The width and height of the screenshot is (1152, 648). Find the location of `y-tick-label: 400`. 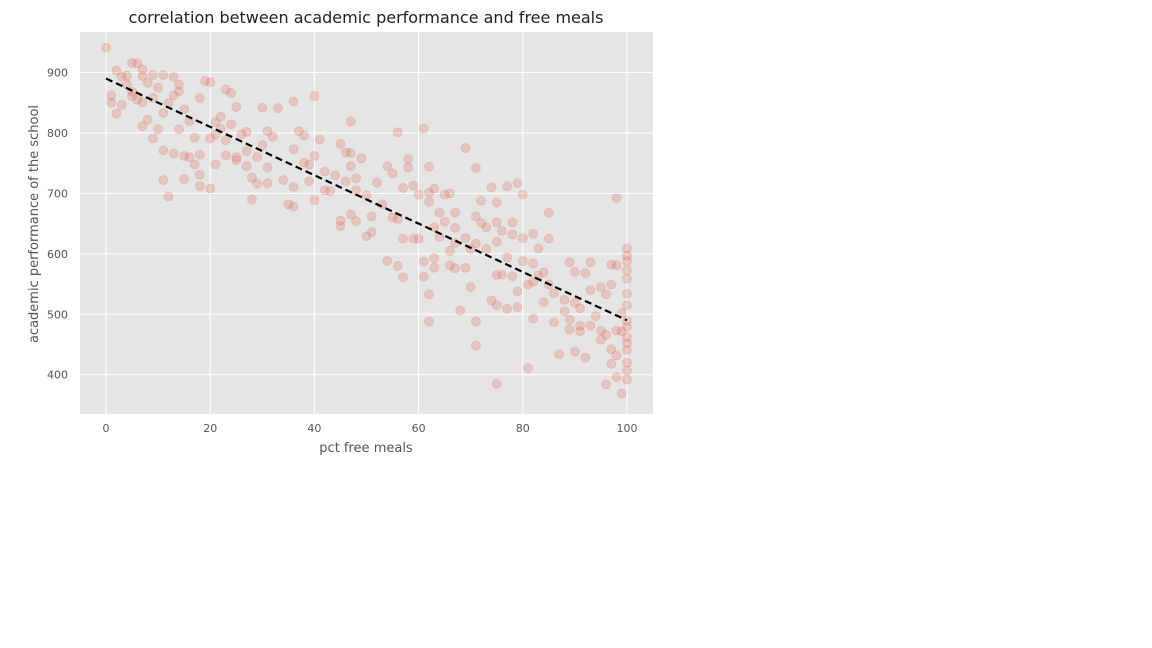

y-tick-label: 400 is located at coordinates (57, 375).